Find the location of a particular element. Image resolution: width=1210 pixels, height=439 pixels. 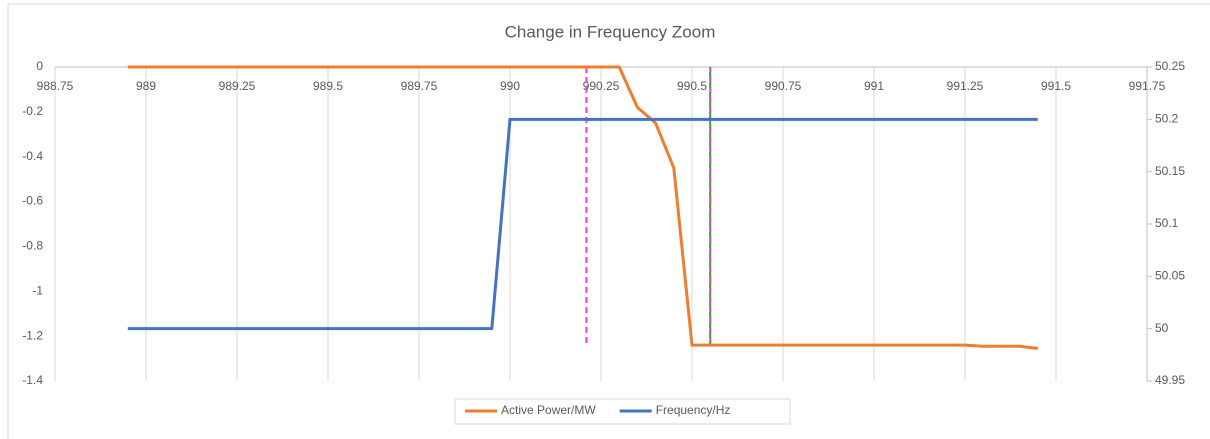

x-tick-label: 991.5 is located at coordinates (1056, 86).